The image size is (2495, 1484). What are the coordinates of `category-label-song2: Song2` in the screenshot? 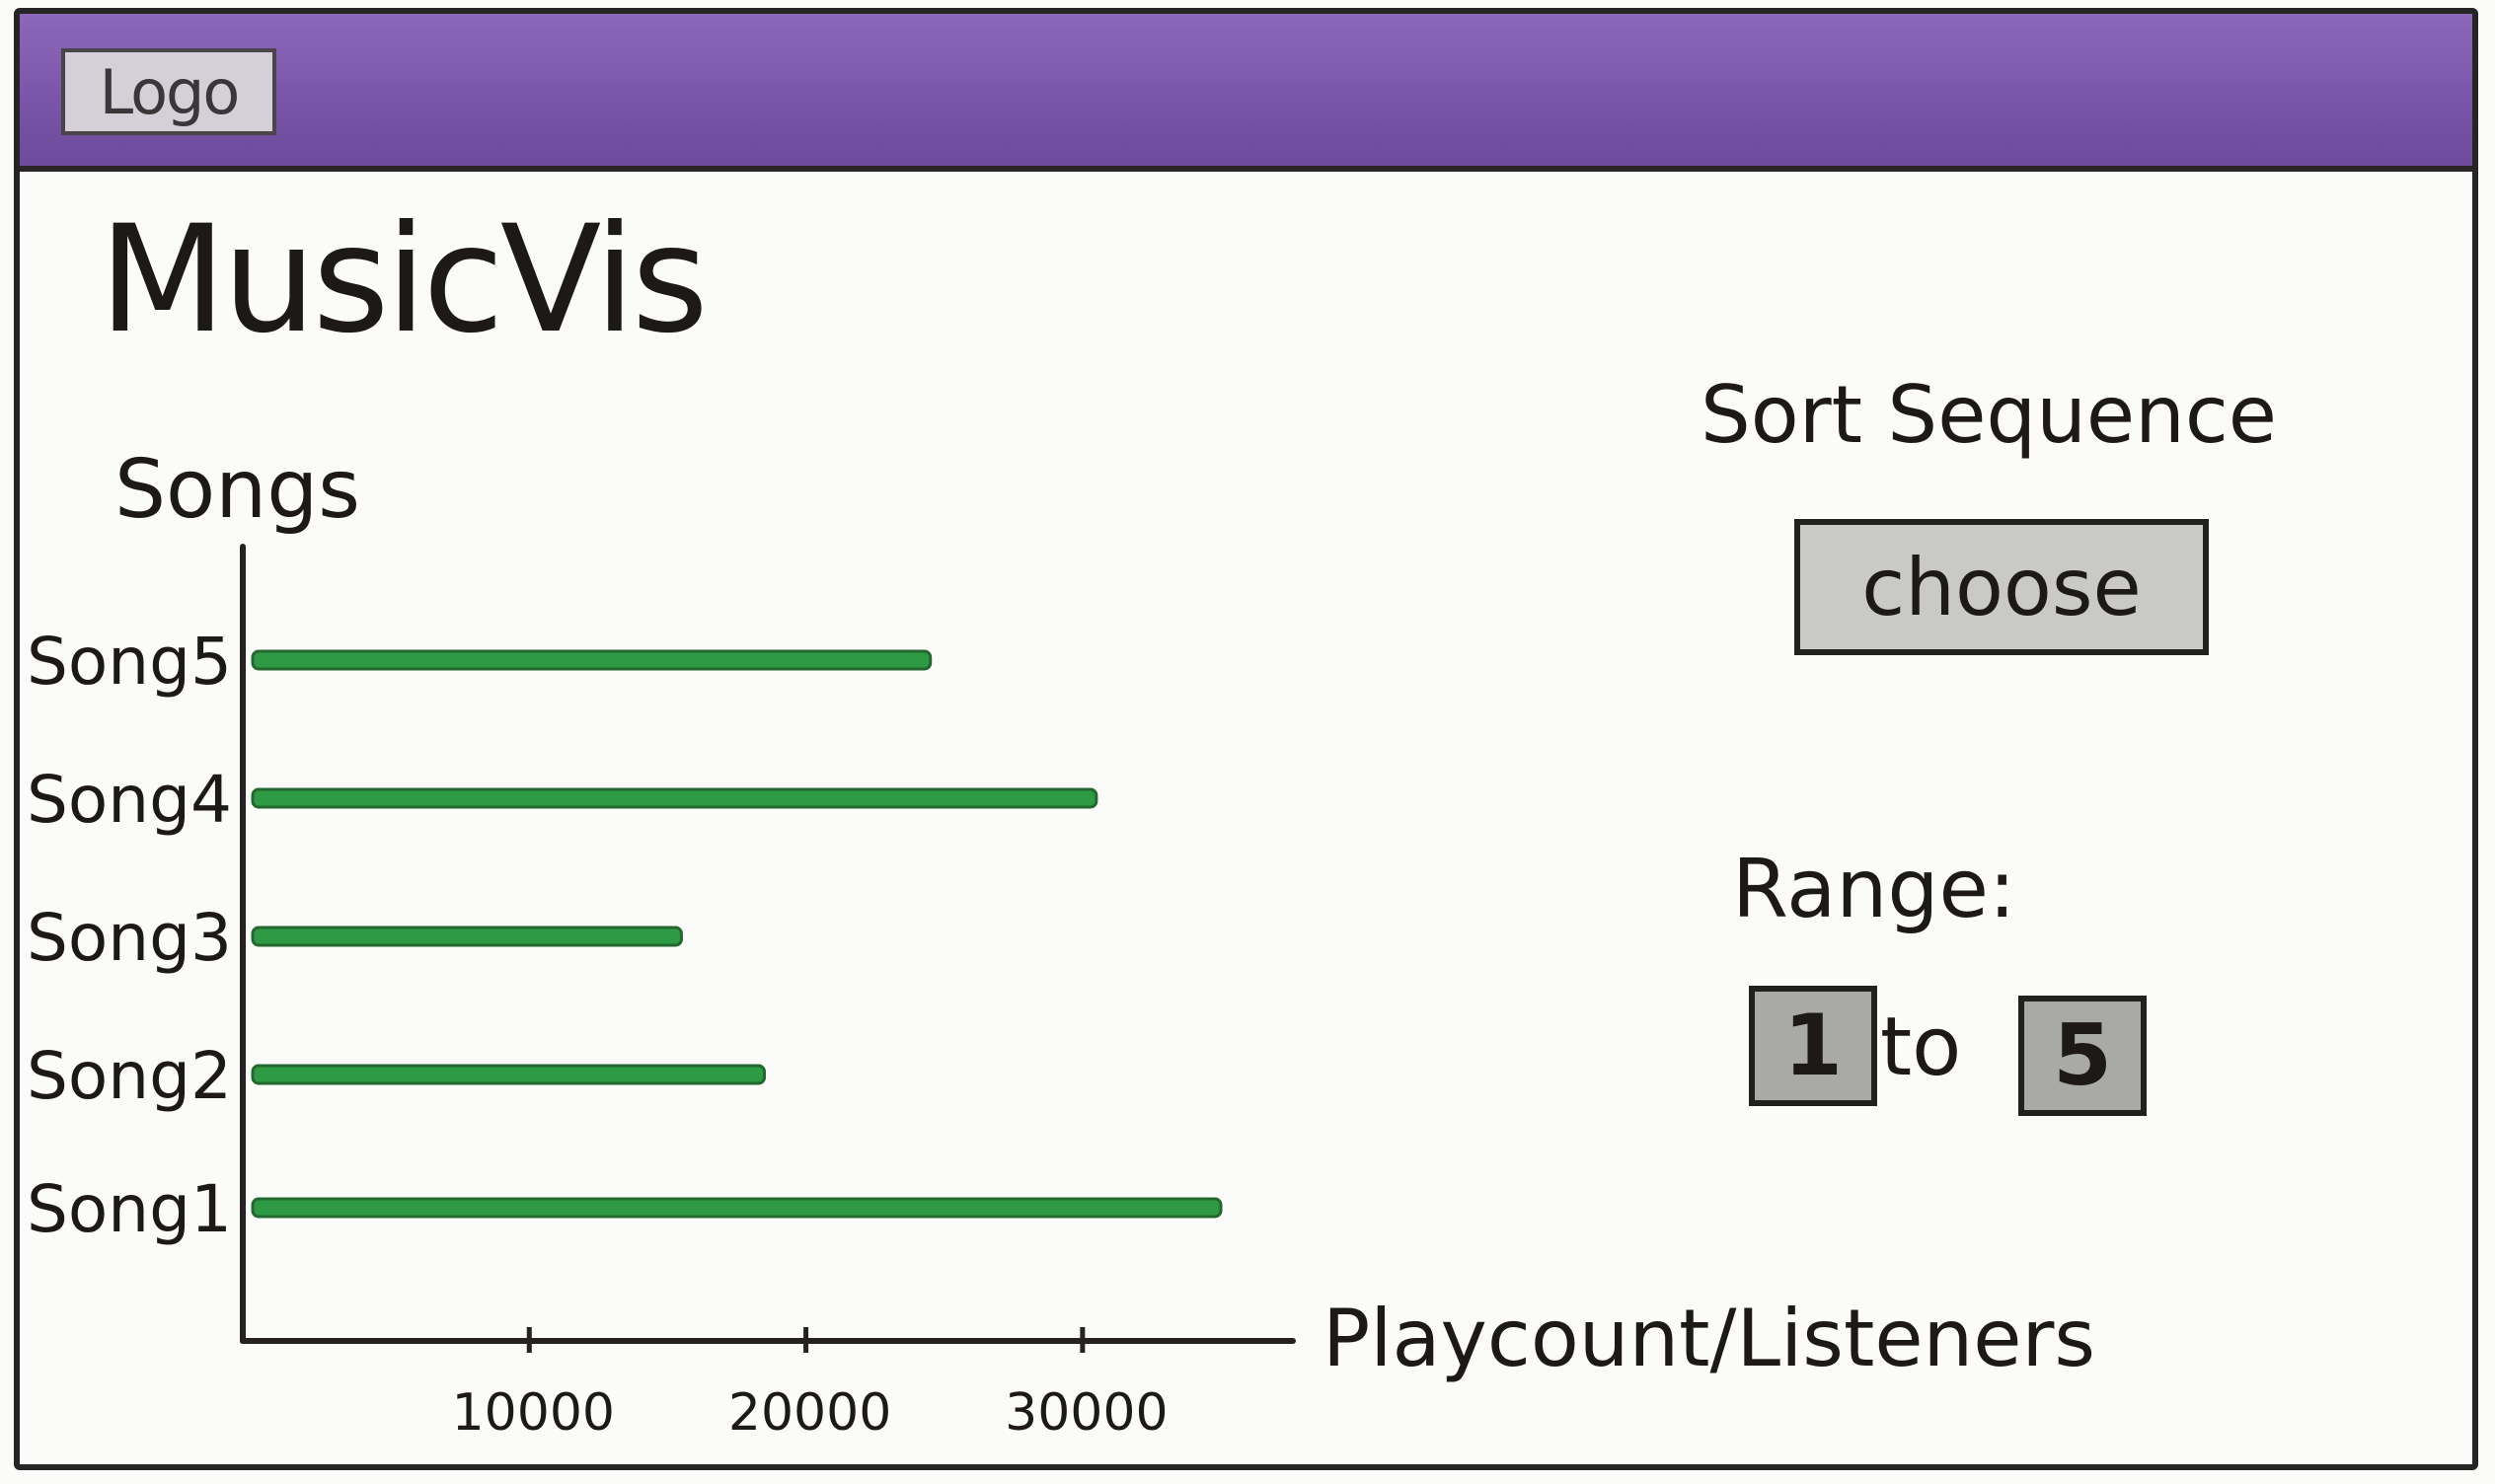 It's located at (129, 1076).